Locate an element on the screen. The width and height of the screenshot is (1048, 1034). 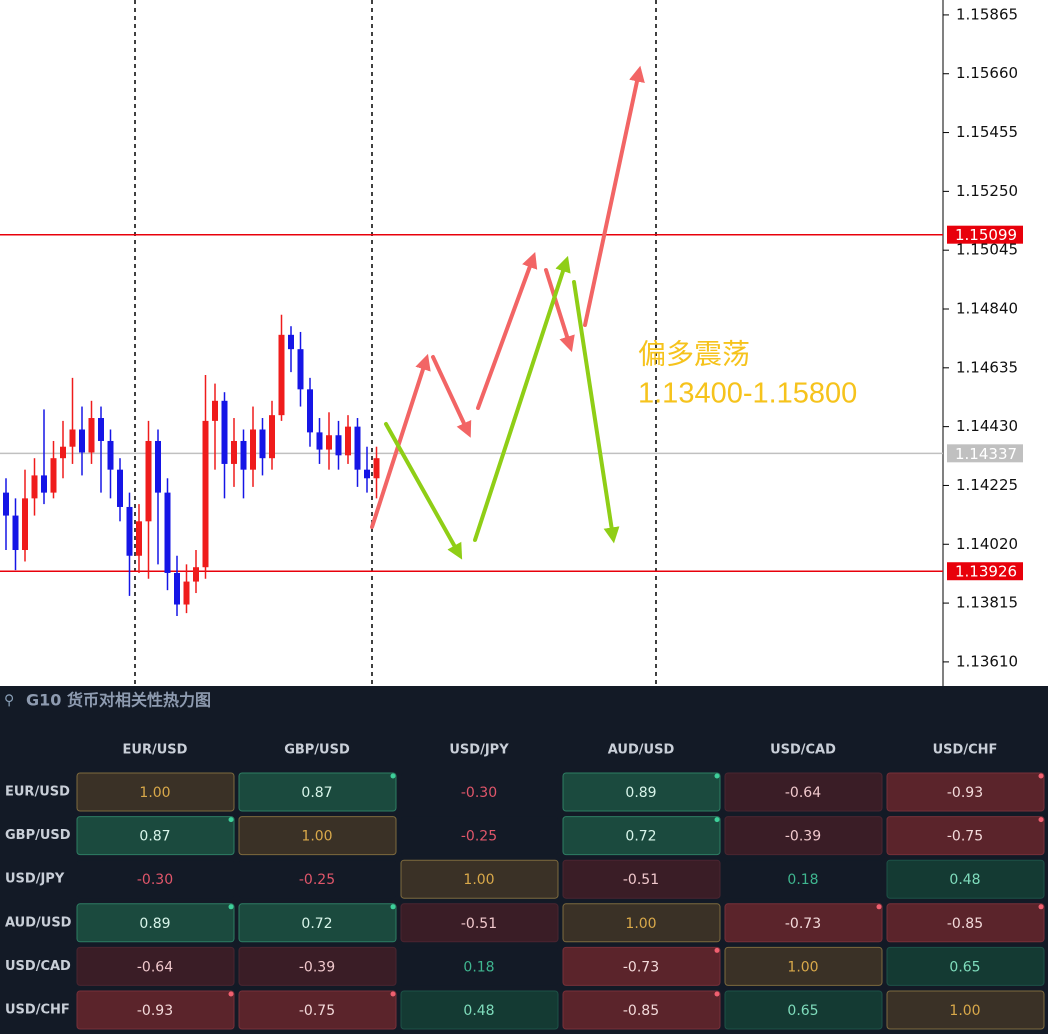
row-header: AUD/USD is located at coordinates (38, 922).